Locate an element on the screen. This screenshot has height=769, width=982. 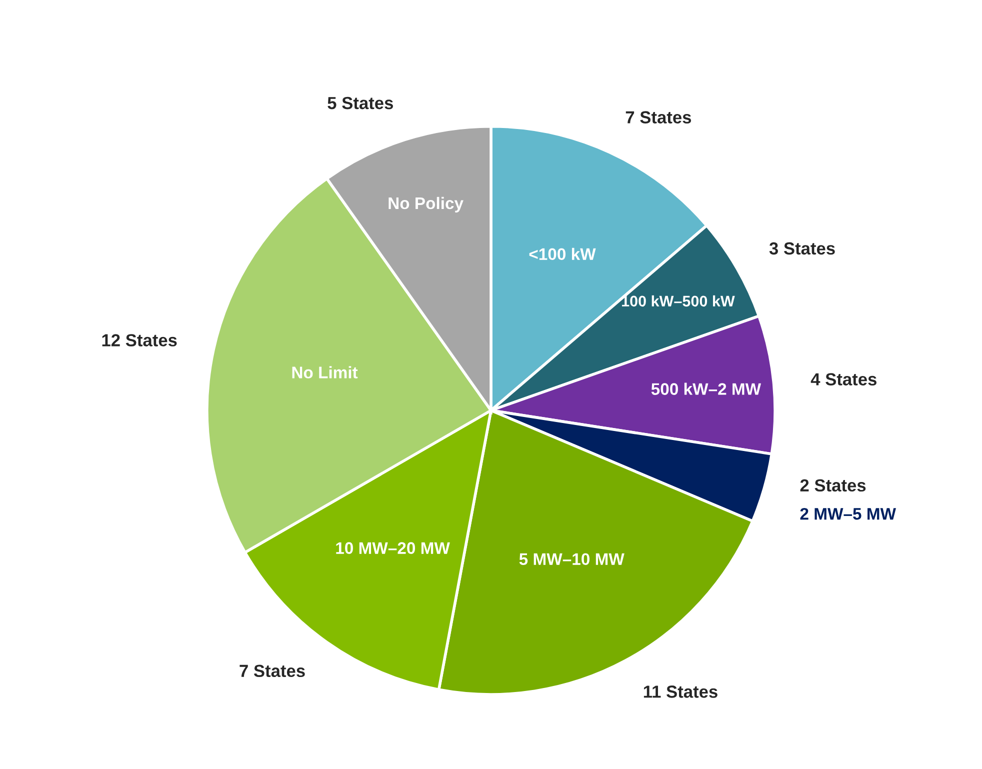
slice-label: <100 kW is located at coordinates (562, 254).